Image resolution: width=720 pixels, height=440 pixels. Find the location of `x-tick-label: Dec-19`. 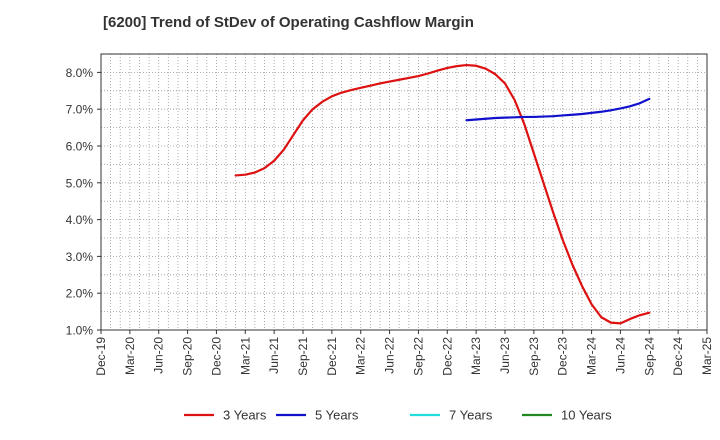

x-tick-label: Dec-19 is located at coordinates (101, 356).